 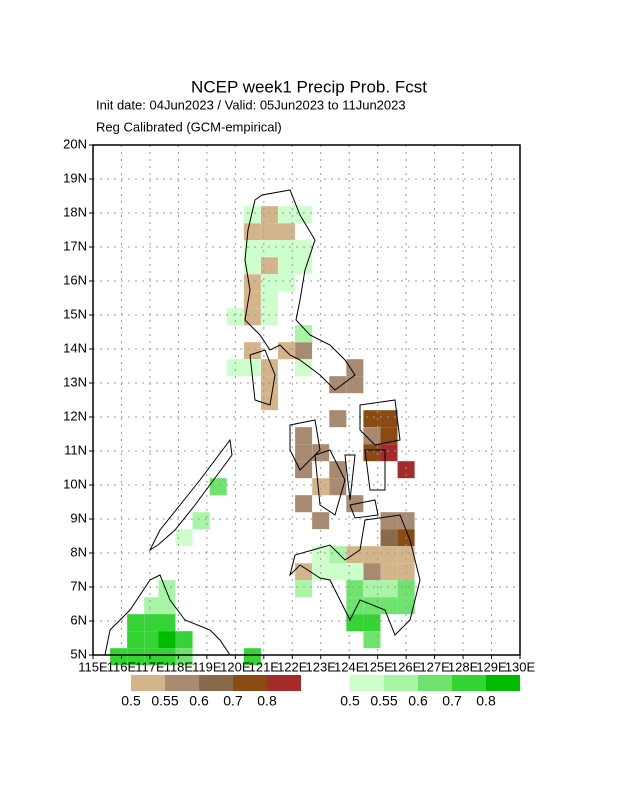 What do you see at coordinates (434, 666) in the screenshot?
I see `x-tick-label: 127E` at bounding box center [434, 666].